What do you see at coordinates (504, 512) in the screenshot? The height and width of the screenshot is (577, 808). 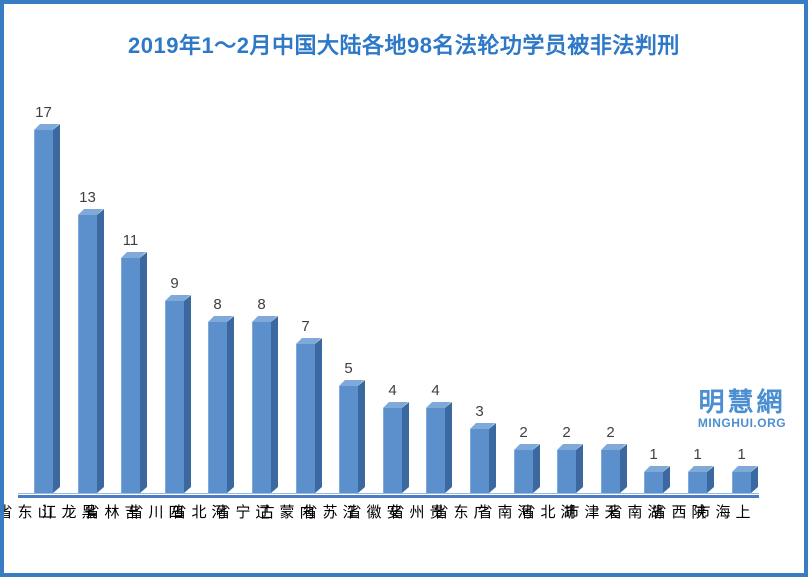 I see `category-label: 河南省` at bounding box center [504, 512].